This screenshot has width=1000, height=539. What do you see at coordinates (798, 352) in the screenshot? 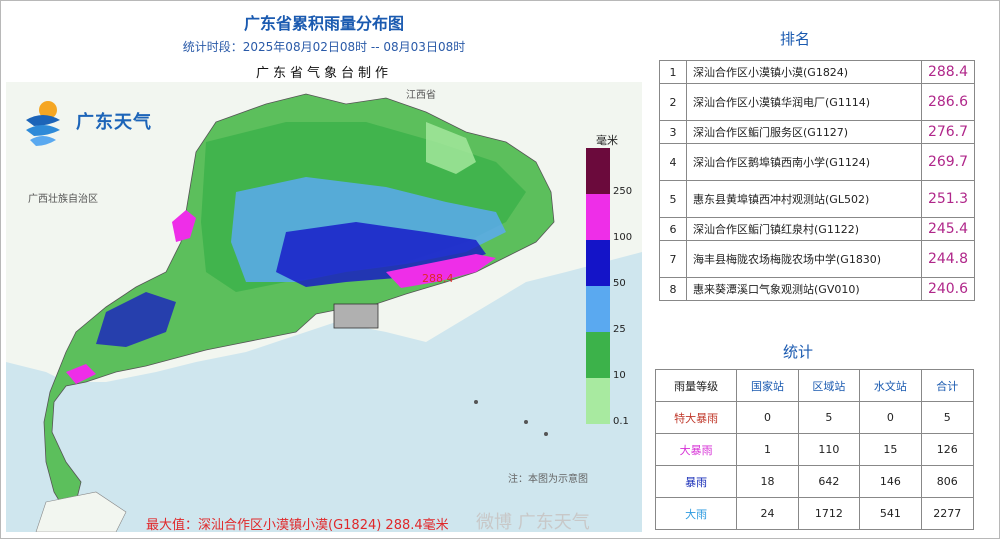
I see `statistics-title: 统计` at bounding box center [798, 352].